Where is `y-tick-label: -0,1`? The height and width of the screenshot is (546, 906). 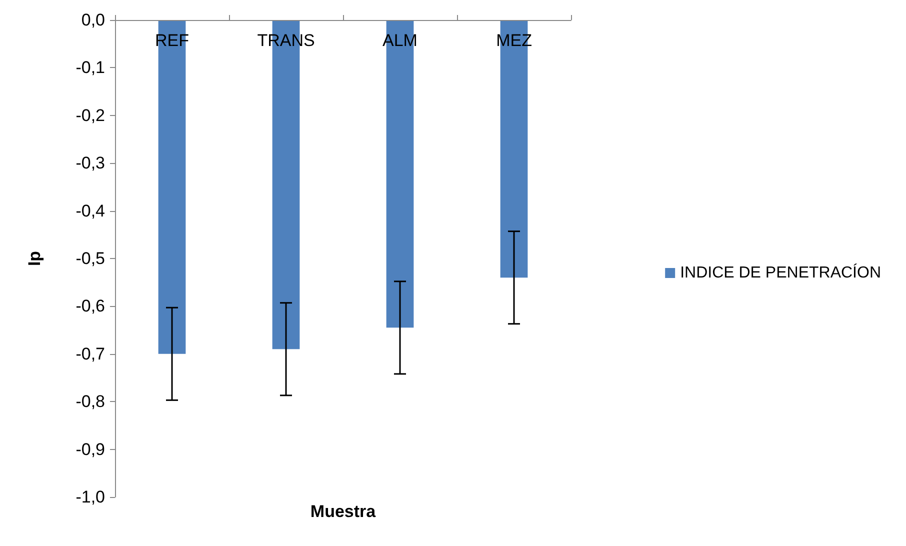
y-tick-label: -0,1 is located at coordinates (90, 68).